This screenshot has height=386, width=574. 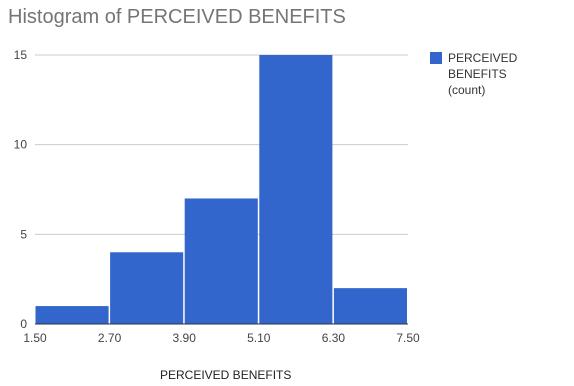 I want to click on chart-title: Histogram of PERCEIVED BENEFITS, so click(x=177, y=17).